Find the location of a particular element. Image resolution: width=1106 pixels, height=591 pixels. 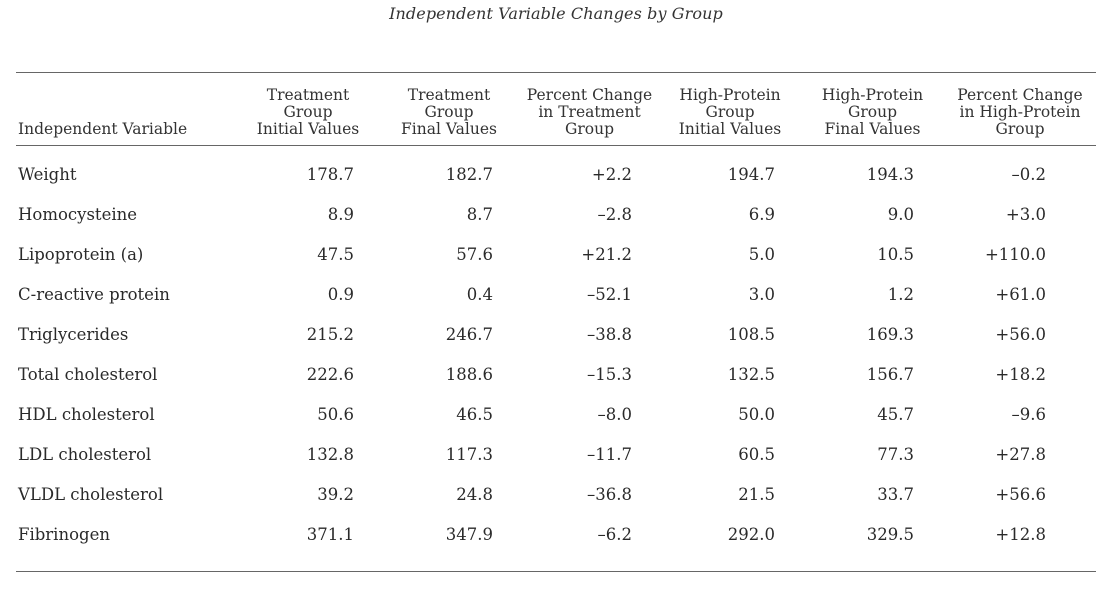

table-row: HDL cholesterol 50.6 46.5 –8.0 50.0 45.7 –9.6 is located at coordinates (556, 414).